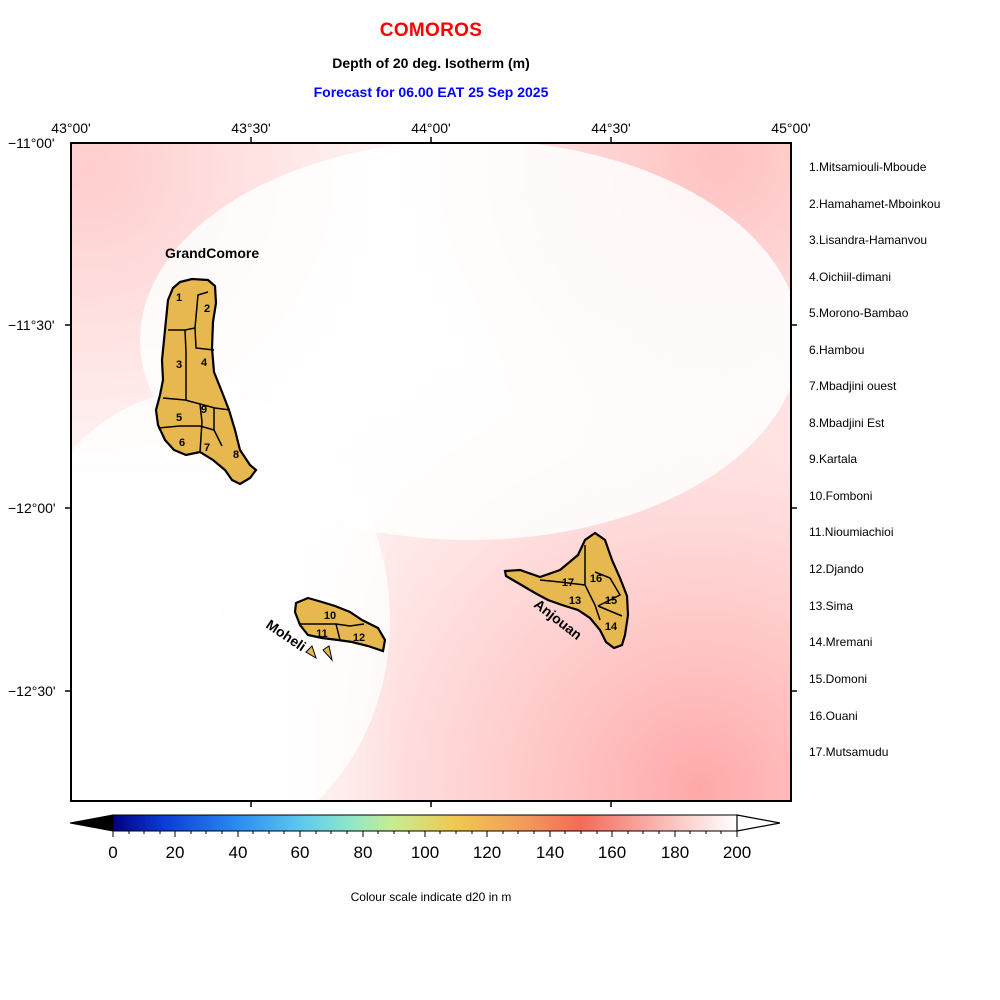  I want to click on legend-item-2: 2.Hamahamet-Mboinkou, so click(875, 204).